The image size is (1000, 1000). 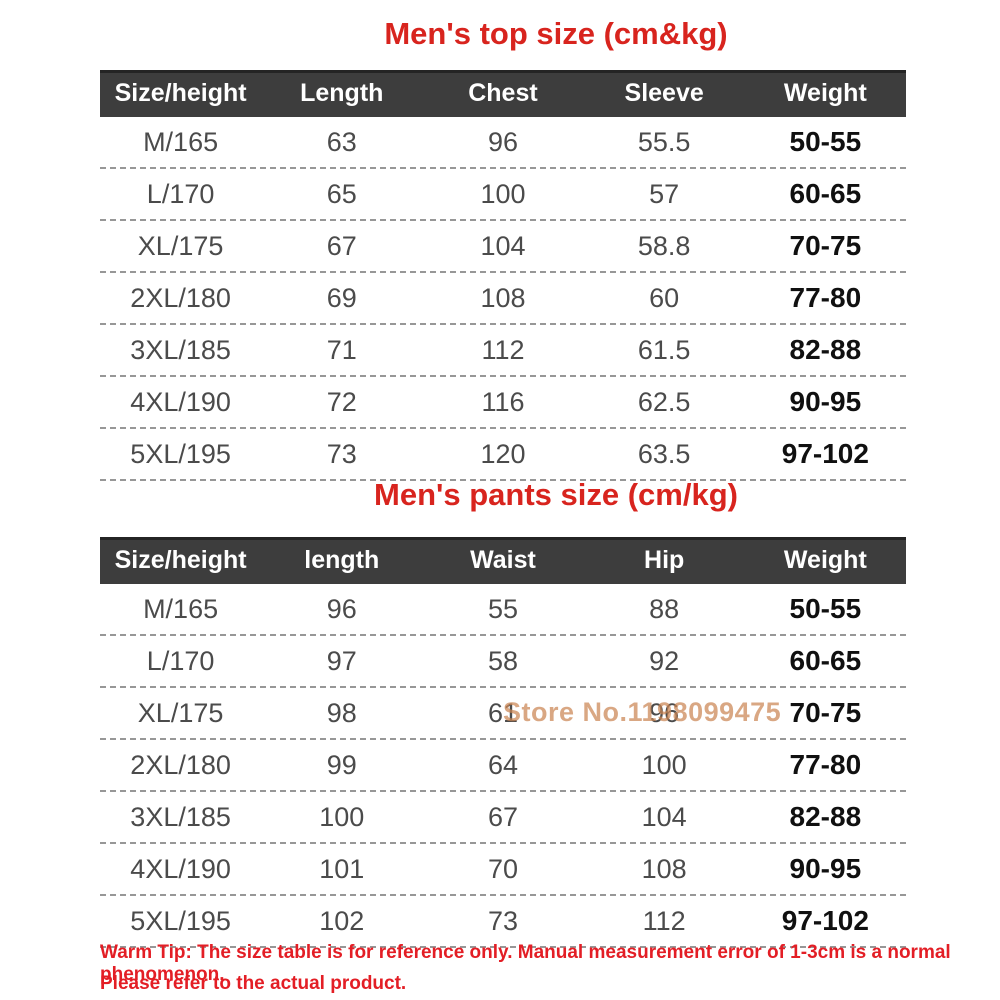 I want to click on column-header: Chest, so click(x=503, y=93).